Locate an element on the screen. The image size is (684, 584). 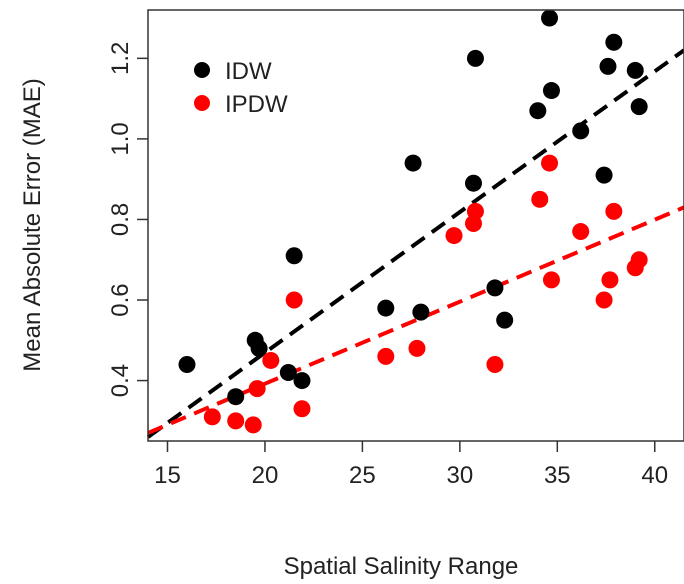
legend-marker-idw is located at coordinates (202, 70).